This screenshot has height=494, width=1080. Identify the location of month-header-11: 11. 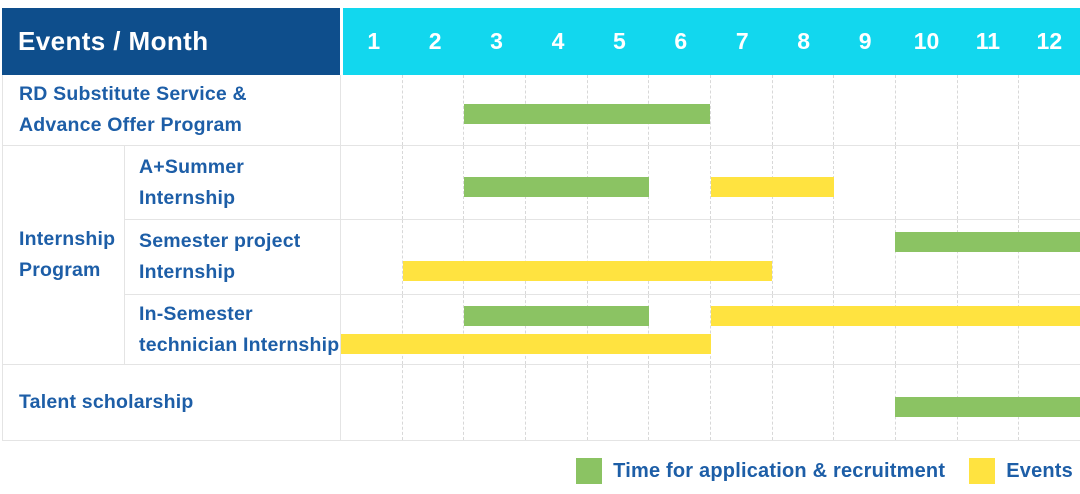
(988, 41).